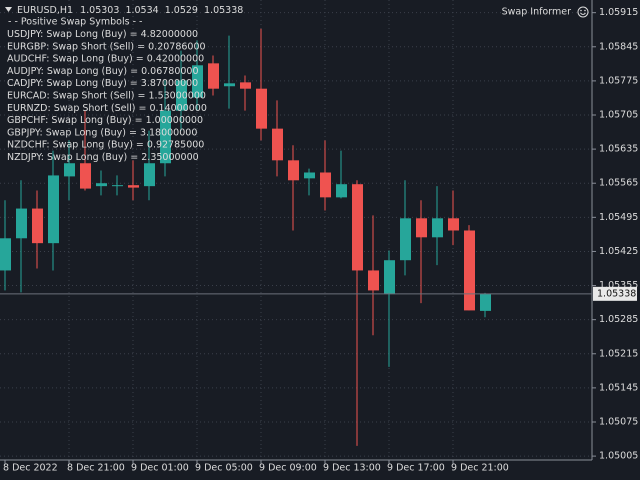 The image size is (640, 480). Describe the element at coordinates (141, 10) in the screenshot. I see `ohlc-high: 1.0534` at that location.